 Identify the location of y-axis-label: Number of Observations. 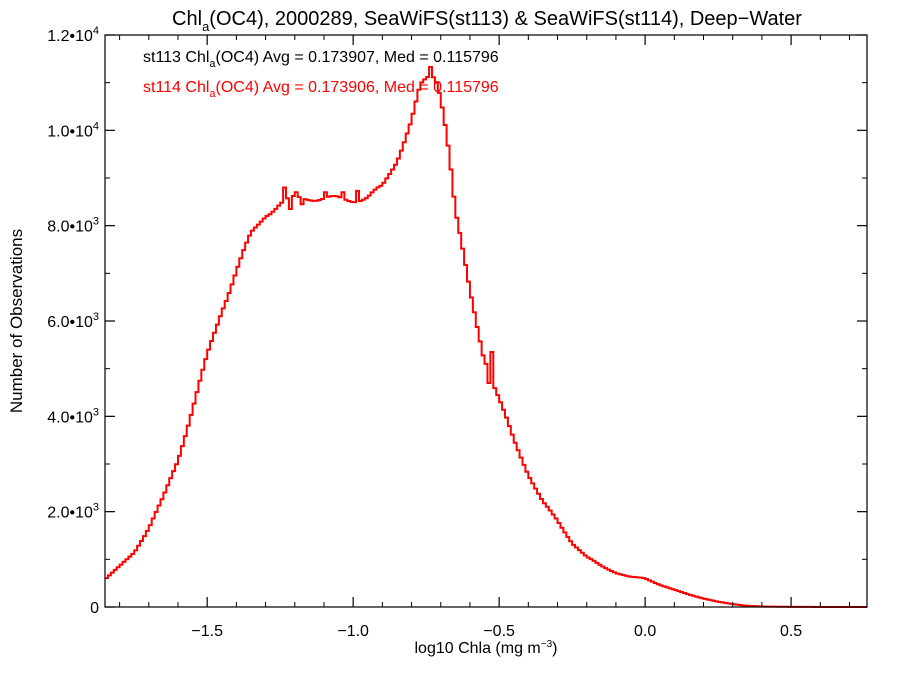
(16, 321).